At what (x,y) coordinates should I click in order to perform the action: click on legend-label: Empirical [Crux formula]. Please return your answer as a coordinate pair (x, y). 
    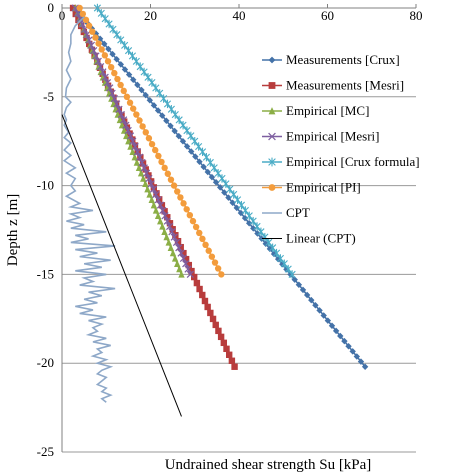
    Looking at the image, I should click on (353, 161).